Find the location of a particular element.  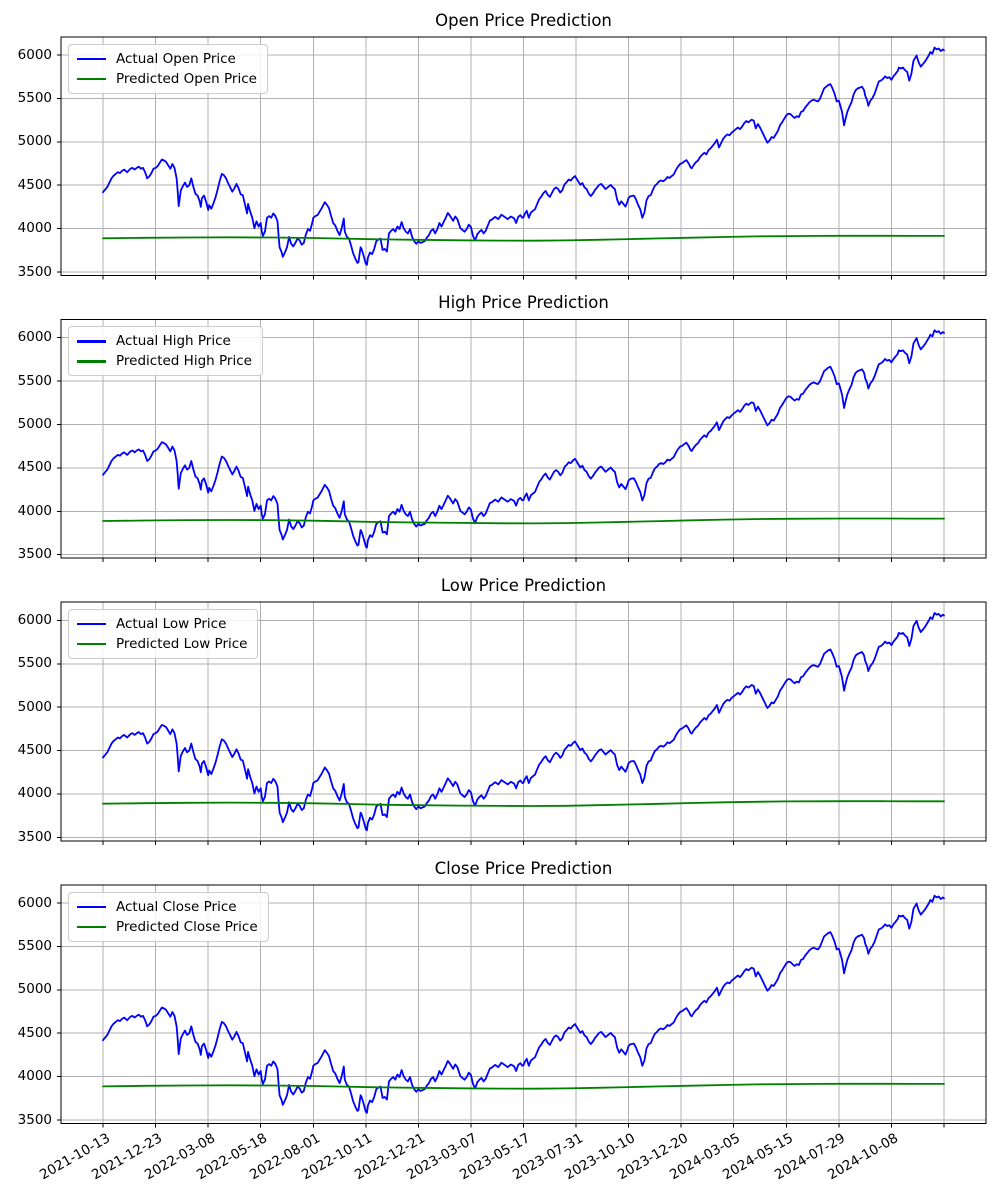

legend-item: Predicted High Price is located at coordinates (164, 361).